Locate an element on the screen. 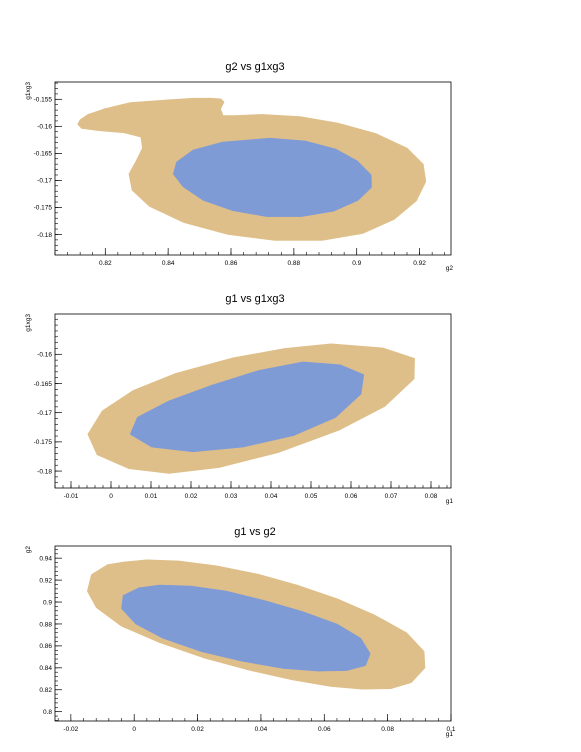 The image size is (581, 752). x-tick-label: -0.02 is located at coordinates (70, 729).